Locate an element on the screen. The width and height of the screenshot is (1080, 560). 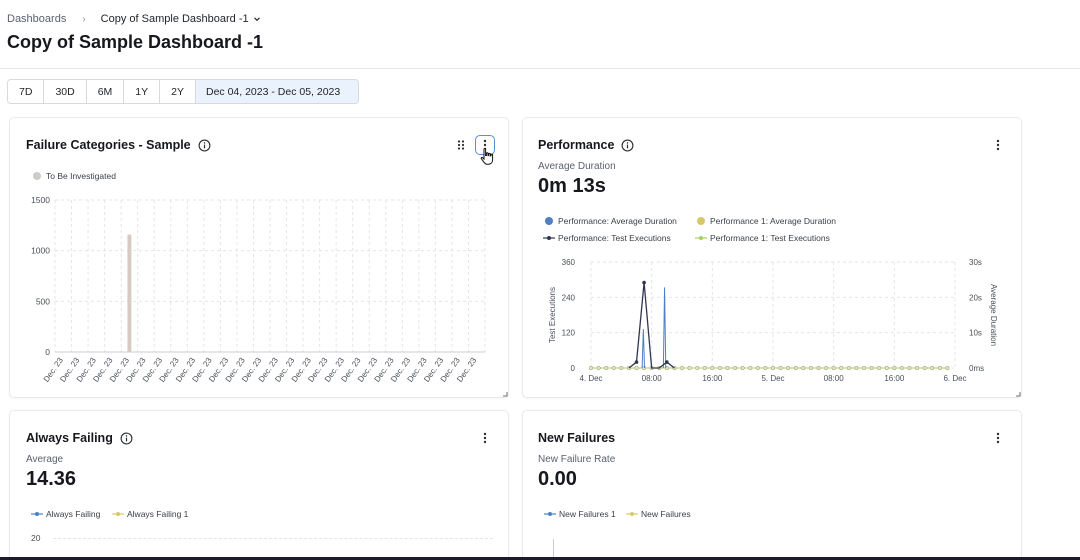
range-7d-button: 7D is located at coordinates (26, 91).